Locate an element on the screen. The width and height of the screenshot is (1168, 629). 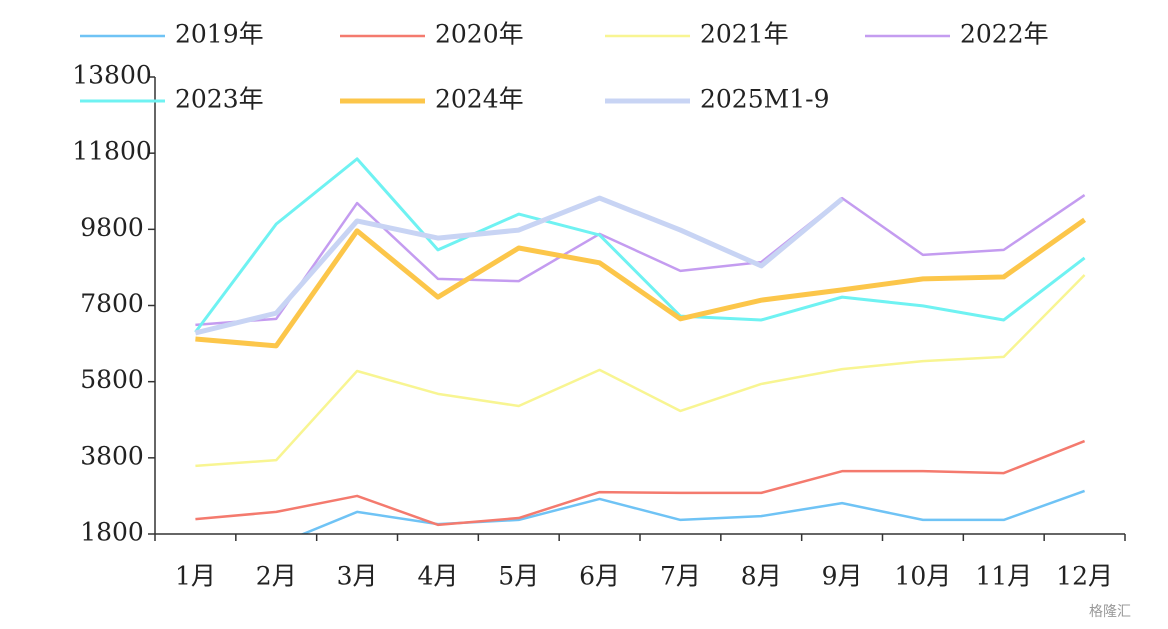
y-tick-label: 11800 is located at coordinates (112, 151).